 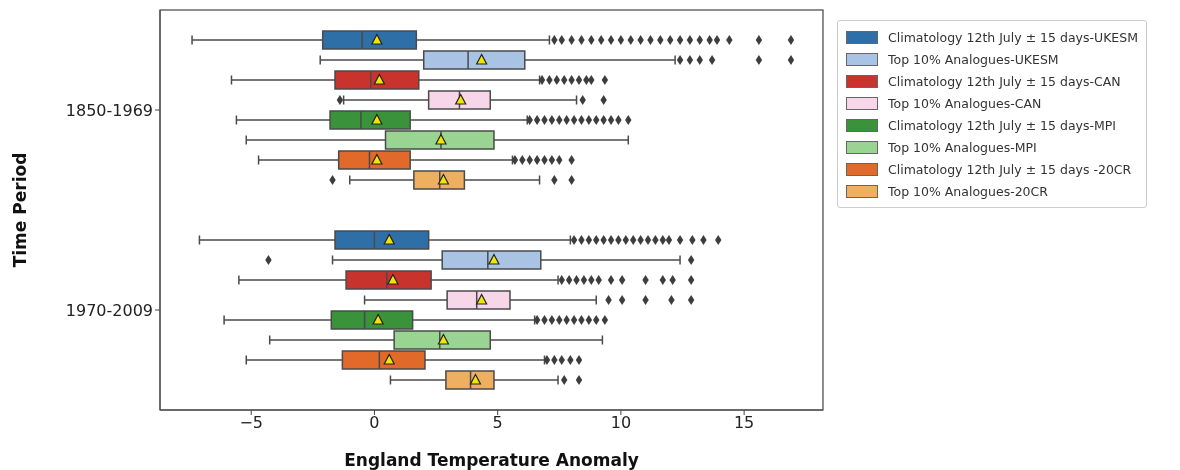 What do you see at coordinates (744, 423) in the screenshot?
I see `x-tick-label: 15` at bounding box center [744, 423].